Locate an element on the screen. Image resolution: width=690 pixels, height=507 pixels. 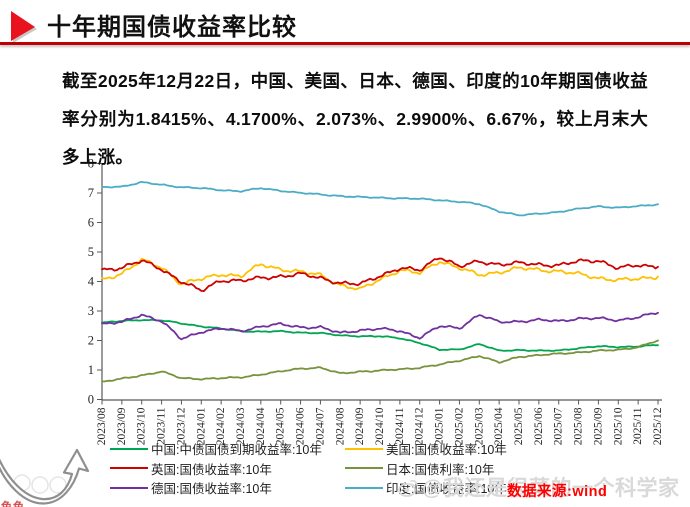
x-tick-label: 2024/03 is located at coordinates (241, 426).